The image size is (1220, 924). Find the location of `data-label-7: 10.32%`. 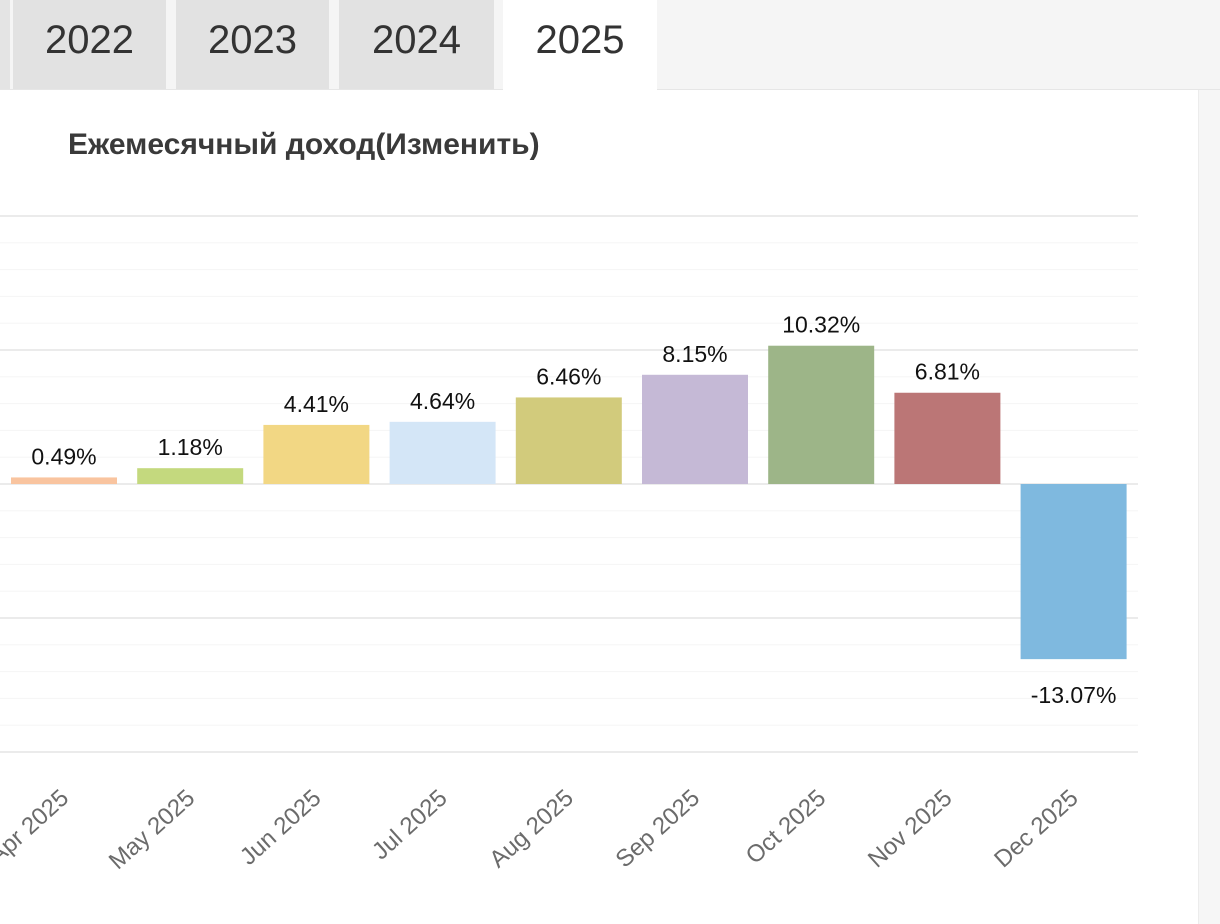

data-label-7: 10.32% is located at coordinates (821, 325).